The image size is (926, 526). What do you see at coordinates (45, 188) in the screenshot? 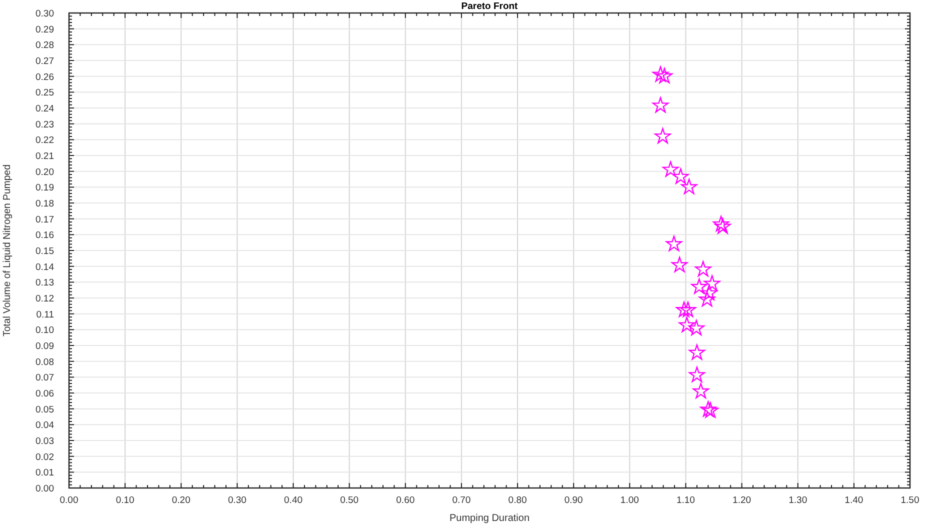
I see `y-tick-label: 0.19` at bounding box center [45, 188].